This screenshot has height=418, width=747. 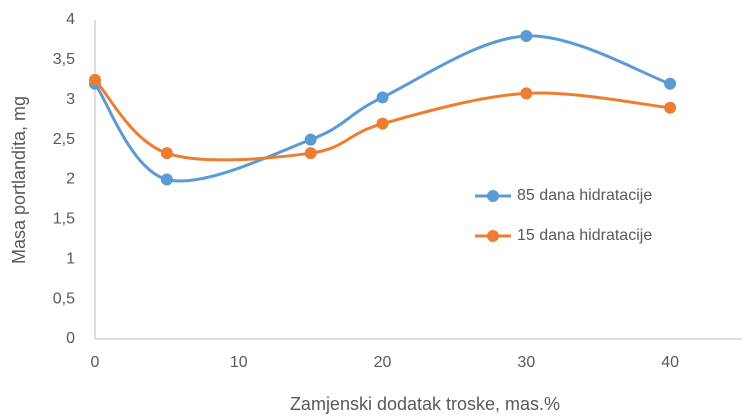 What do you see at coordinates (425, 404) in the screenshot?
I see `x-axis-label: Zamjenski dodatak troske, mas.%` at bounding box center [425, 404].